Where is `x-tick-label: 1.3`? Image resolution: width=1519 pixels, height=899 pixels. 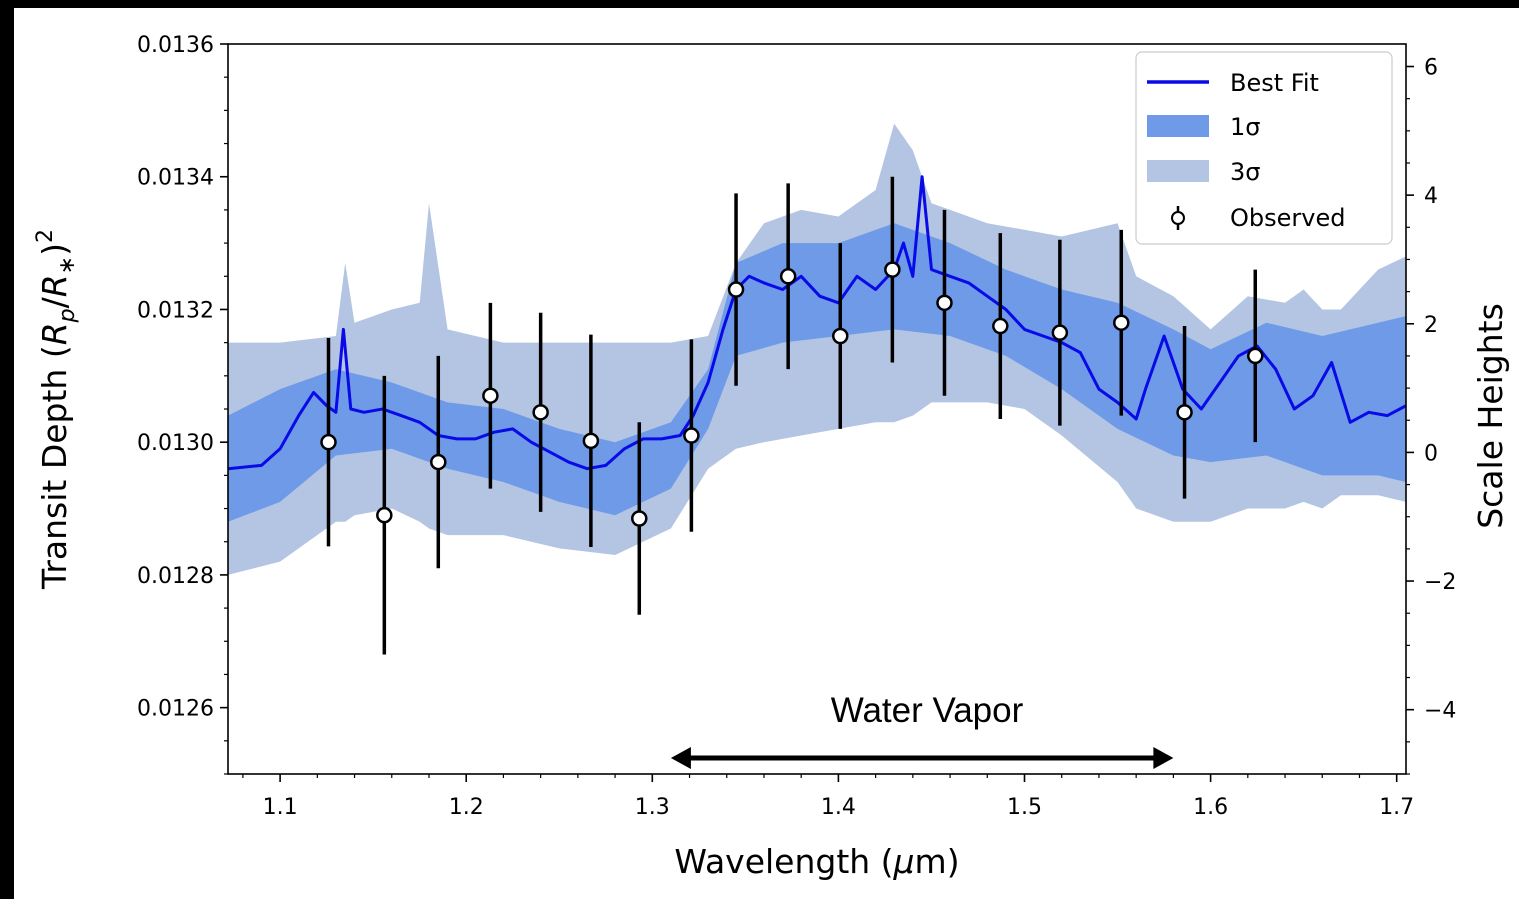
x-tick-label: 1.3 is located at coordinates (652, 807).